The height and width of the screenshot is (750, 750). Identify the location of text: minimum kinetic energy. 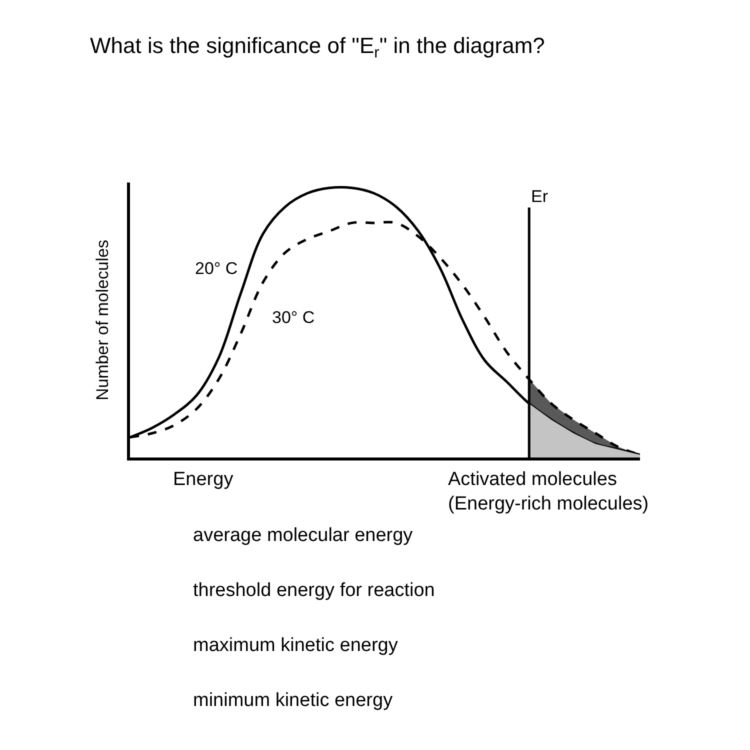
(293, 700).